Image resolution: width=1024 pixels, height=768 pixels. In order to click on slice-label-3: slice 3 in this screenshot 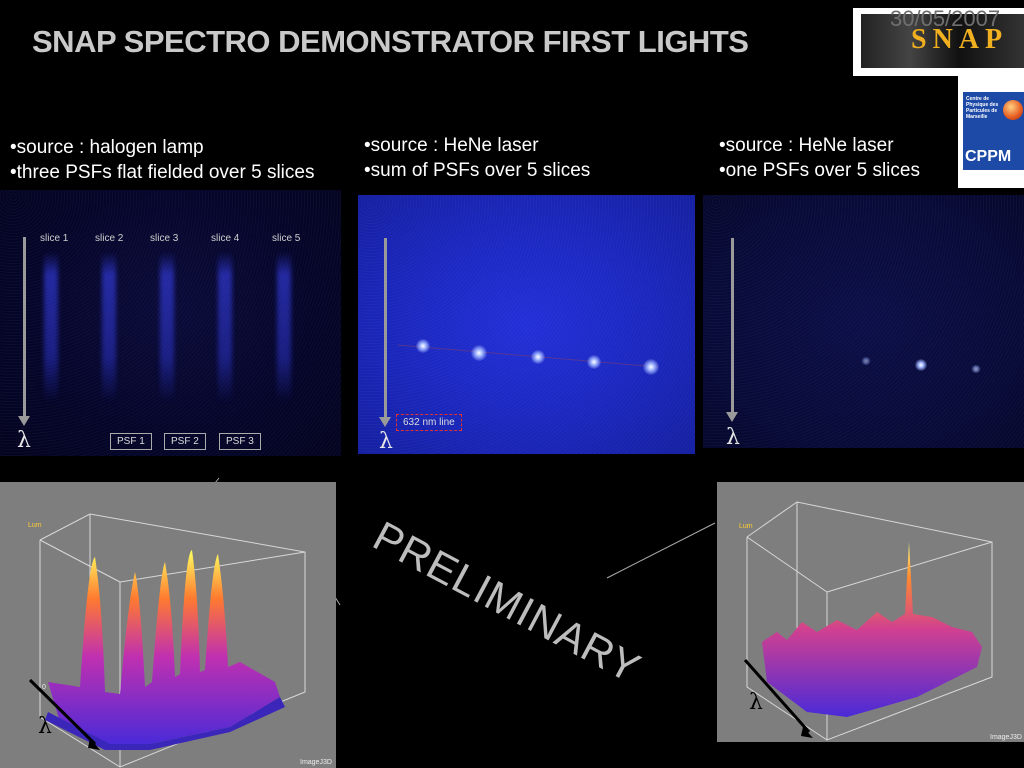, I will do `click(164, 238)`.